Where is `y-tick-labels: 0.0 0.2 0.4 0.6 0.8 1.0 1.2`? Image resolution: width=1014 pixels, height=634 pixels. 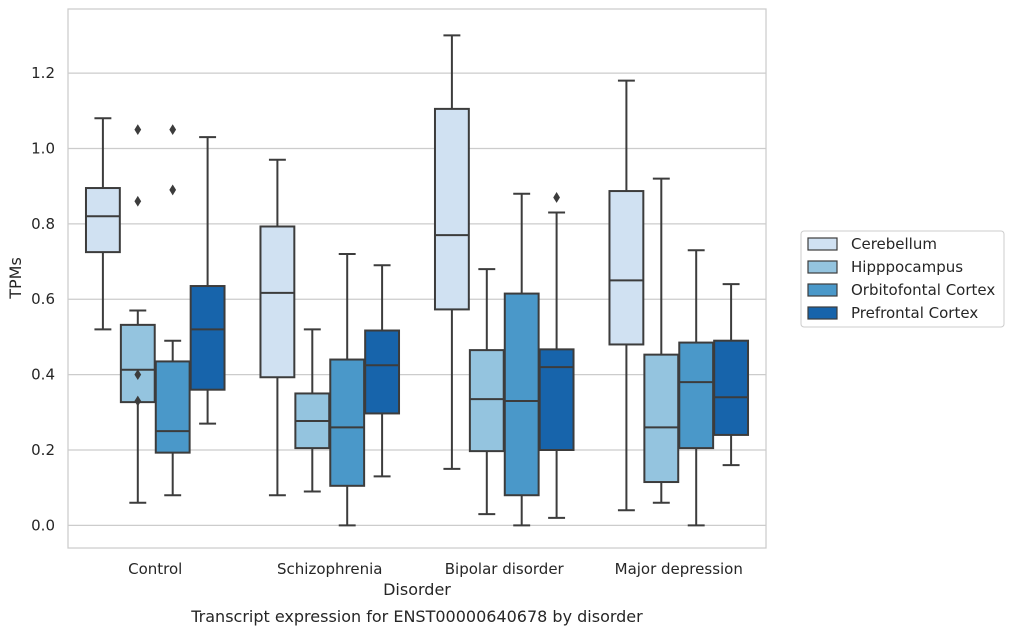 y-tick-labels: 0.0 0.2 0.4 0.6 0.8 1.0 1.2 is located at coordinates (43, 299).